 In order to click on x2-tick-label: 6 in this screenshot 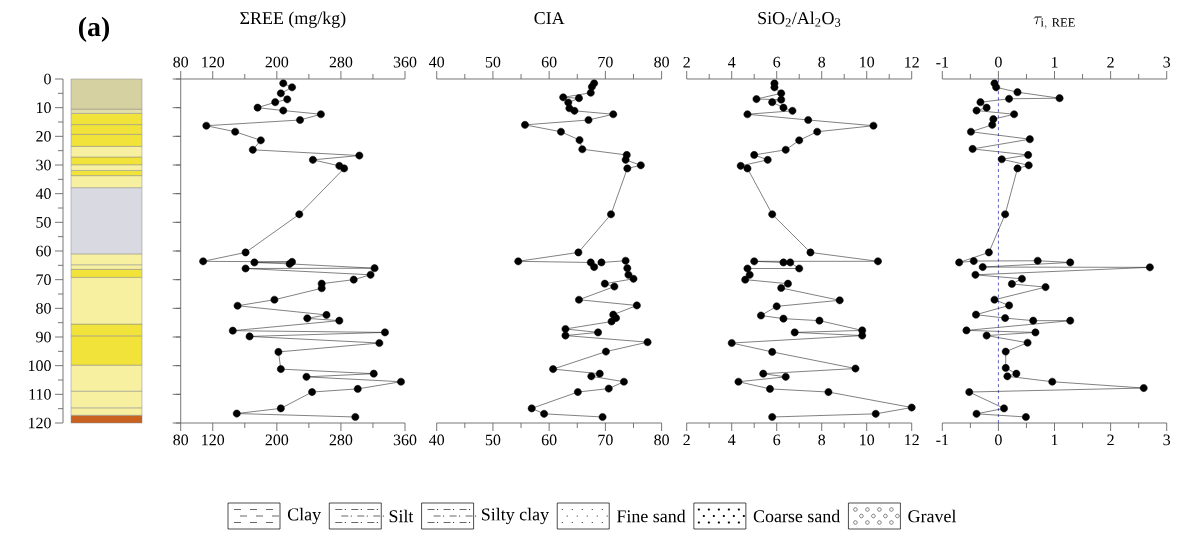, I will do `click(777, 62)`.